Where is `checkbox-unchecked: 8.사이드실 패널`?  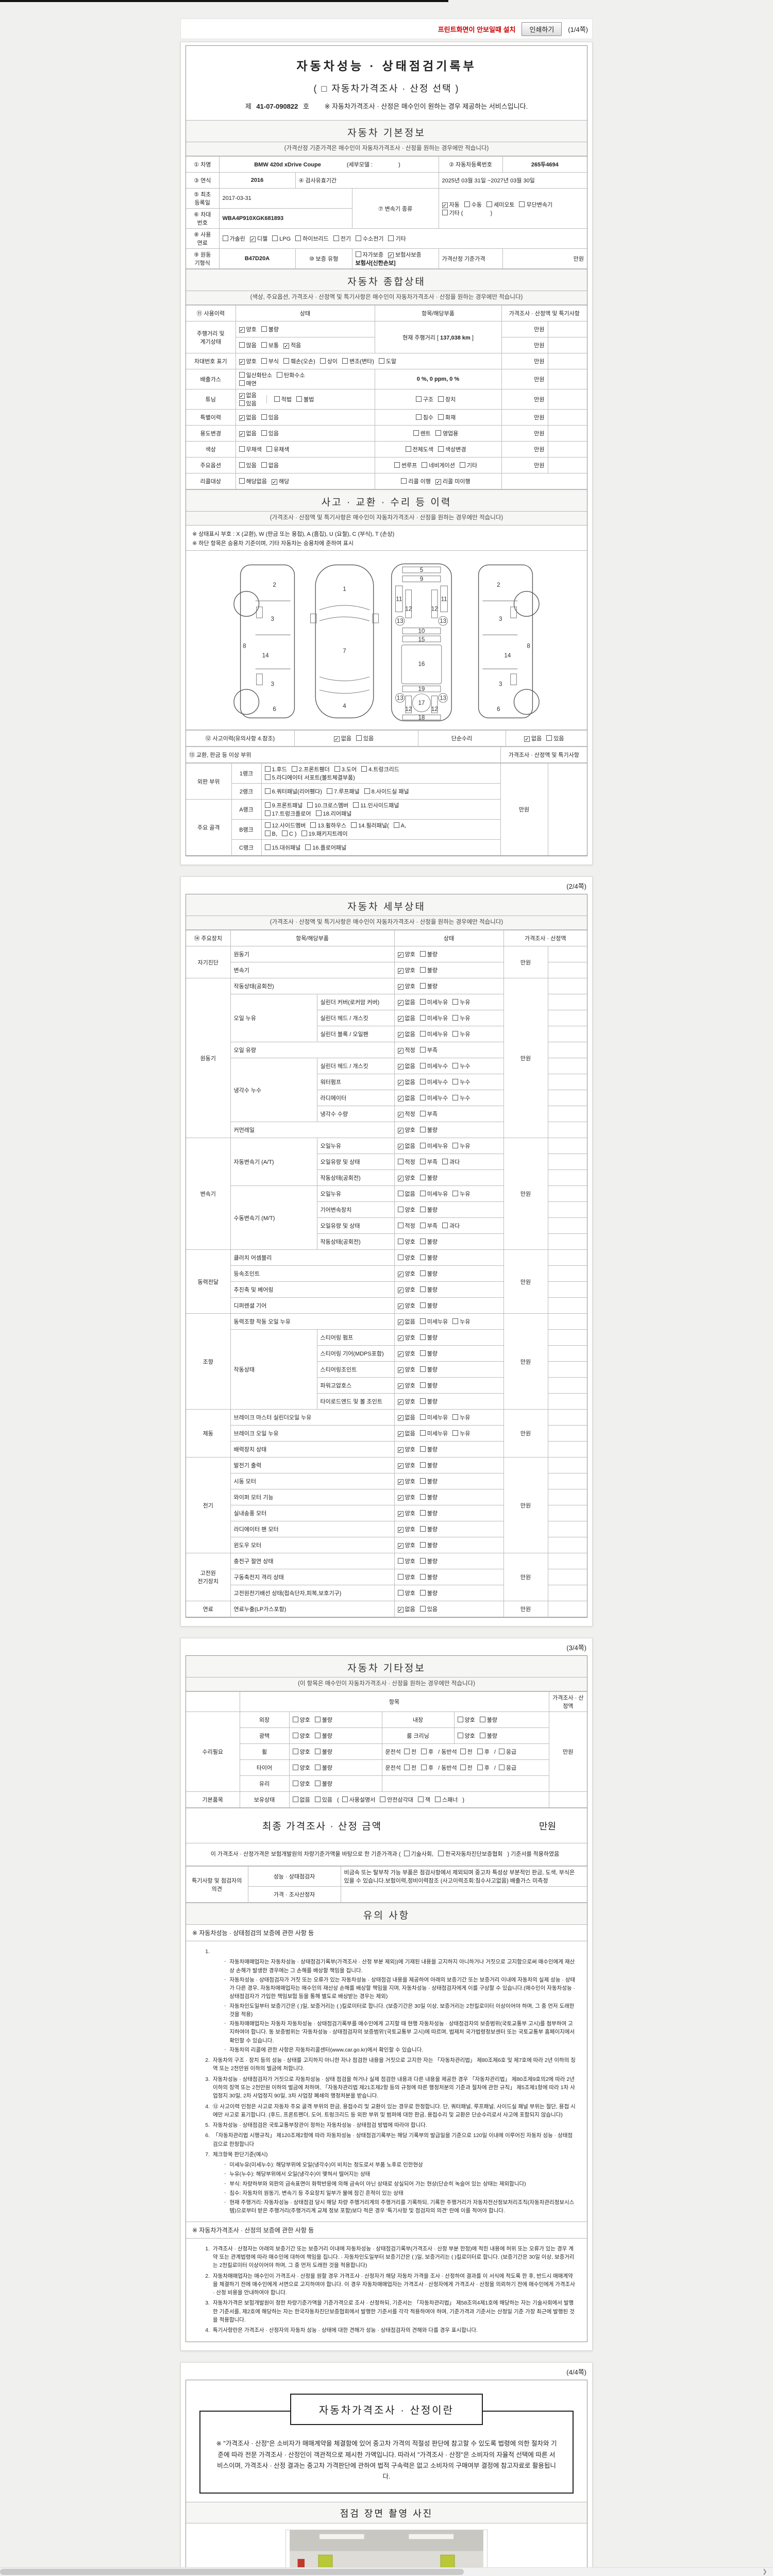 checkbox-unchecked: 8.사이드실 패널 is located at coordinates (386, 791).